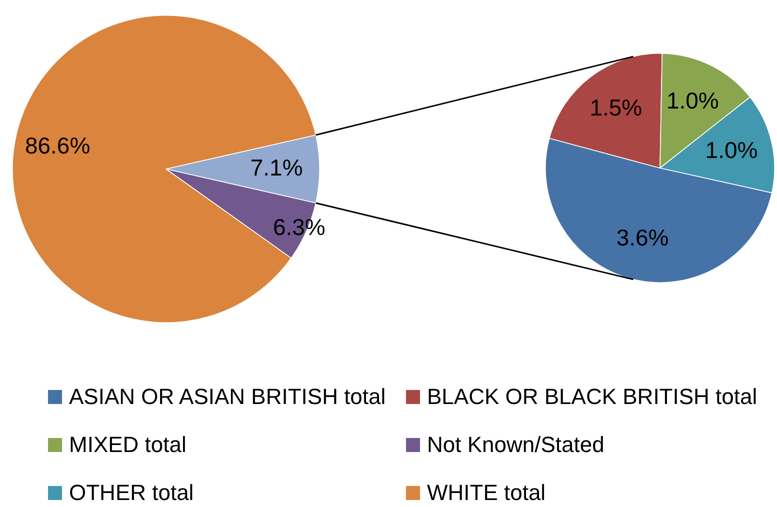 This screenshot has width=777, height=507. I want to click on legend-label: Not Known/Stated, so click(515, 444).